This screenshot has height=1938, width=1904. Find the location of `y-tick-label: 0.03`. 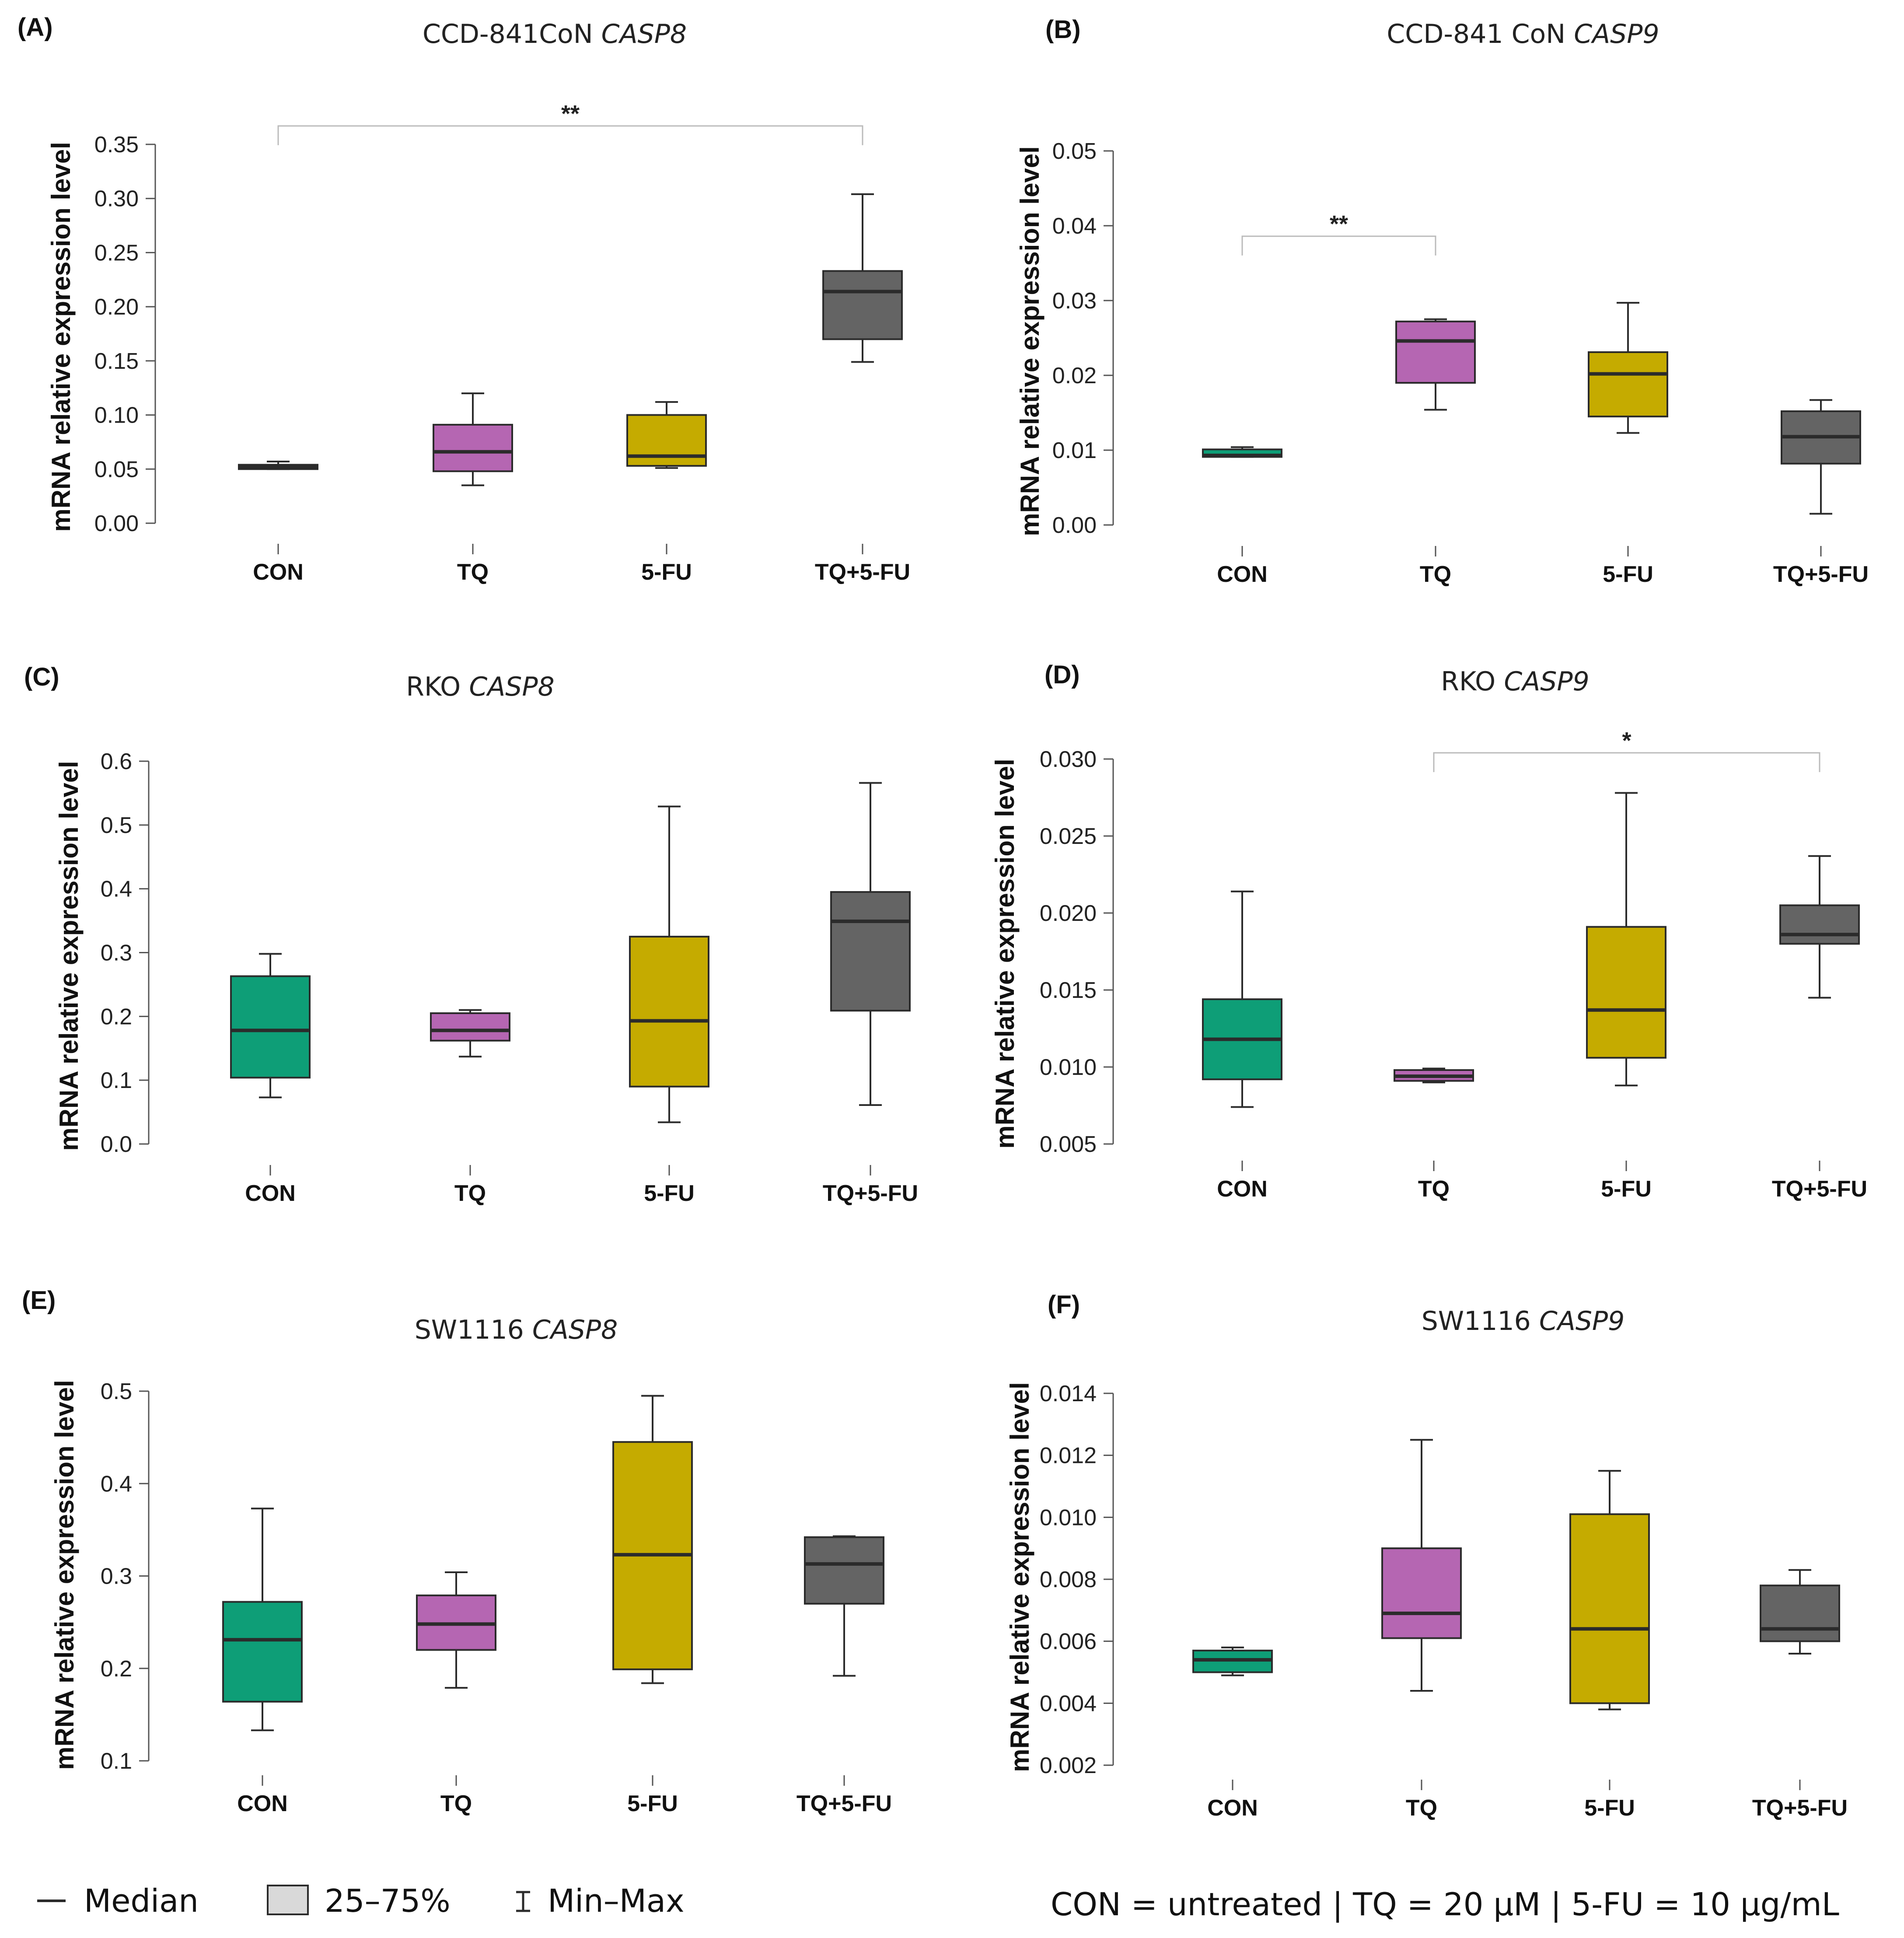

y-tick-label: 0.03 is located at coordinates (1074, 301).